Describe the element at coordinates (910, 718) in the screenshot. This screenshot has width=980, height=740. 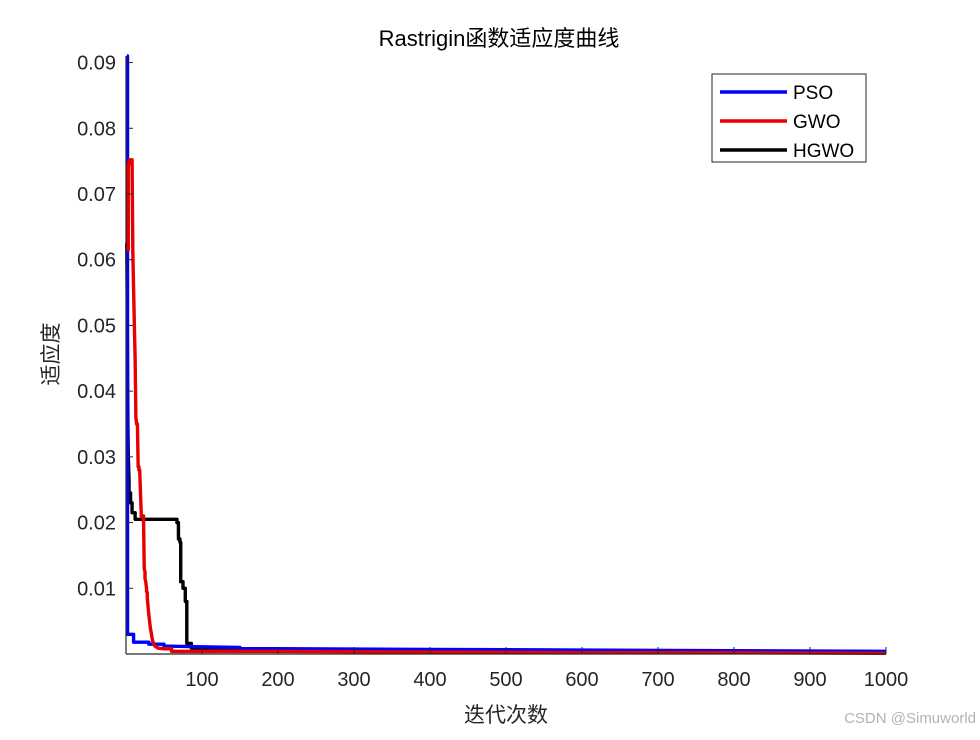
I see `watermark-text: CSDN @Simuworld` at that location.